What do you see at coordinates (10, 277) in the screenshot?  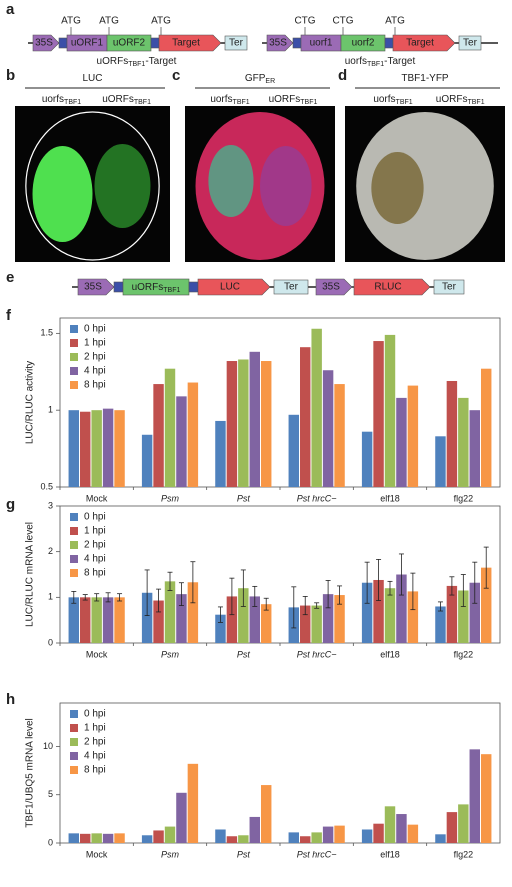 I see `panel-letter: e` at bounding box center [10, 277].